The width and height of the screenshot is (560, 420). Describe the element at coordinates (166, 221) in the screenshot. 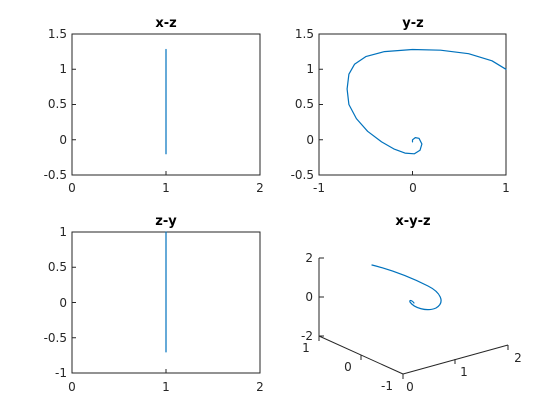

I see `chart-title: z-y` at that location.